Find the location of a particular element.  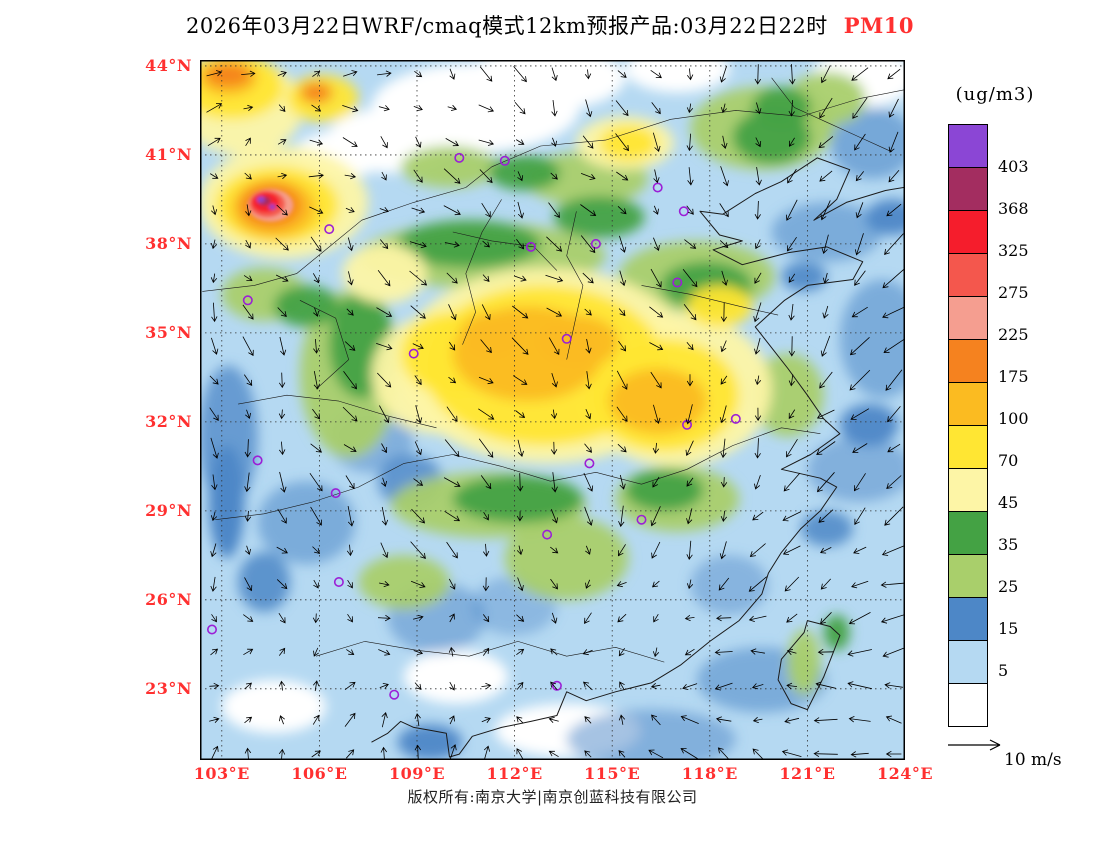

field-sharp-layer is located at coordinates (270, 205).